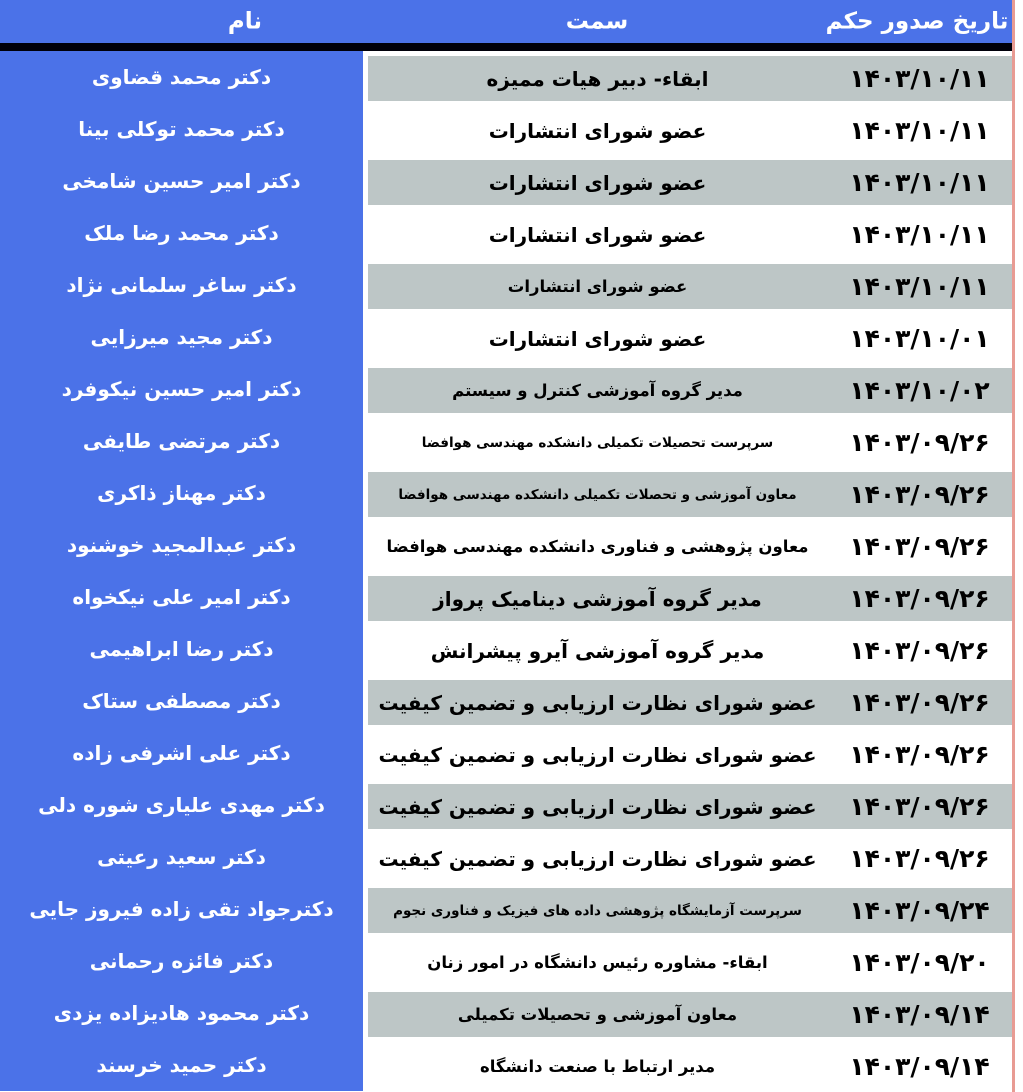  I want to click on position-text: مدیر گروه آموزشی دینامیک پرواز, so click(597, 598).